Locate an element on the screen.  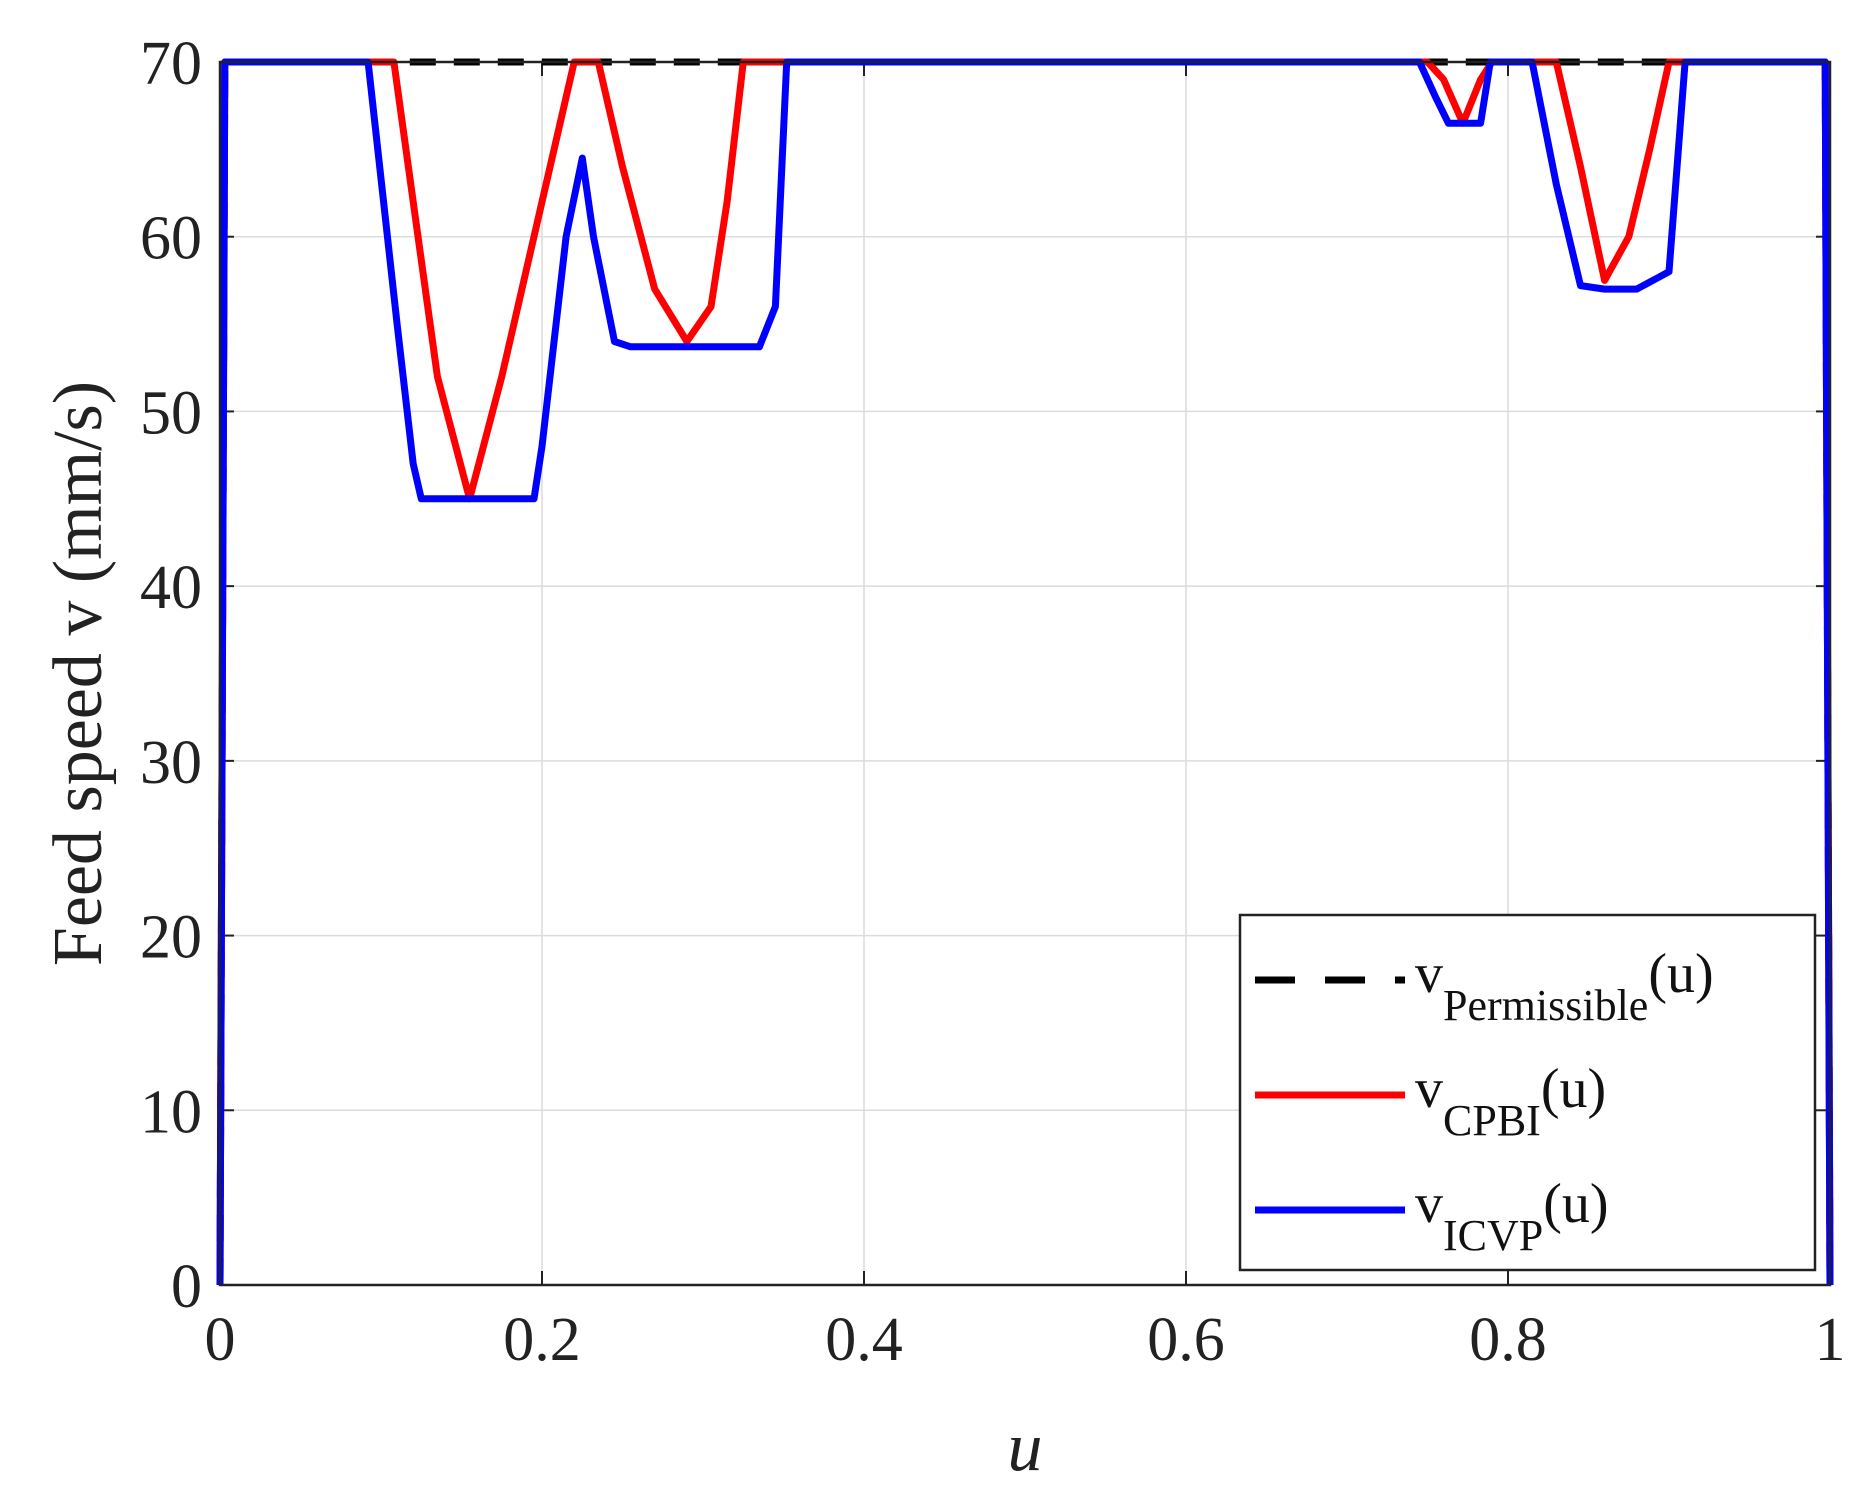
x-tick-label: 0.8 is located at coordinates (1508, 1340).